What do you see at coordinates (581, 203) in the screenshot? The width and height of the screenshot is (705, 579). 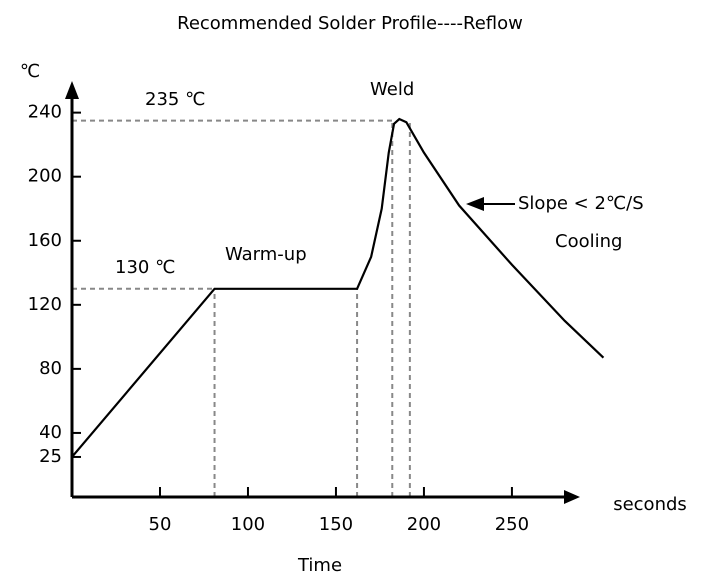 I see `annotation: Slope < 2℃/S` at bounding box center [581, 203].